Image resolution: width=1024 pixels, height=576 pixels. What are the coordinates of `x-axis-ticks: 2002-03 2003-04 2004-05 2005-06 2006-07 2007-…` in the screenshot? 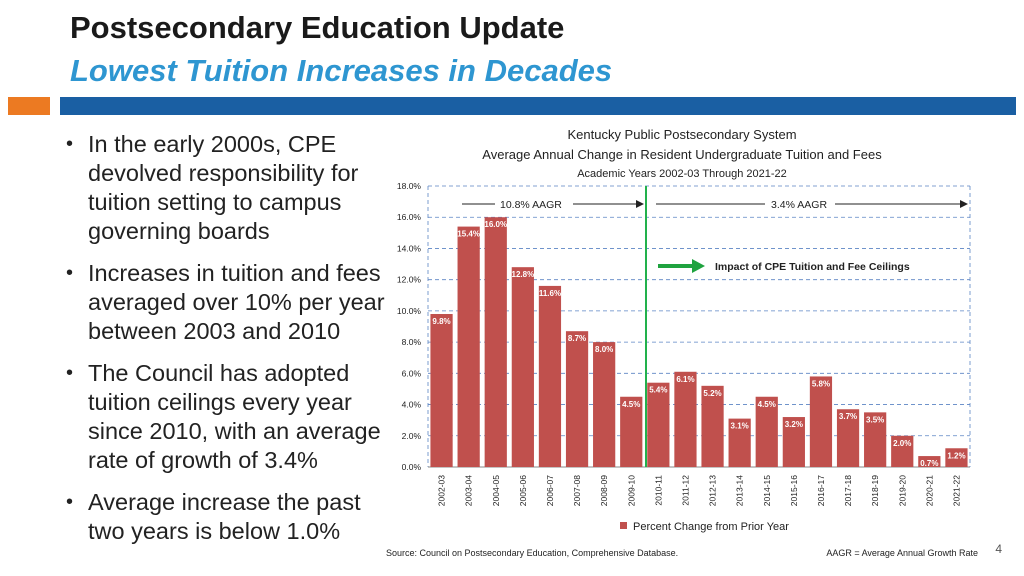 It's located at (699, 490).